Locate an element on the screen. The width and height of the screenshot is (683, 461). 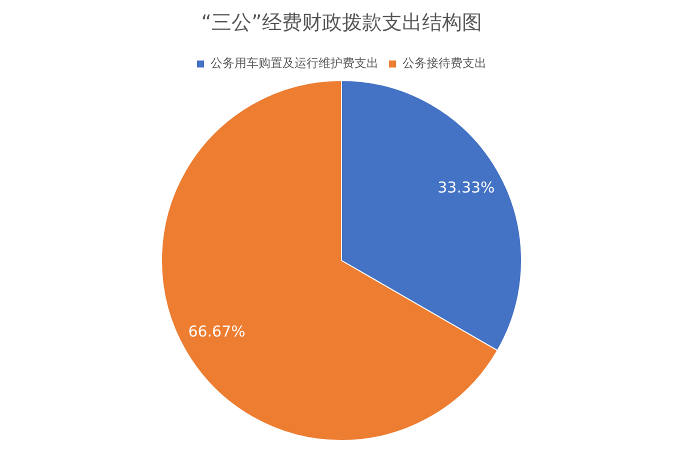
legend-label: 公务用车购置及运行维护费支出 is located at coordinates (294, 63).